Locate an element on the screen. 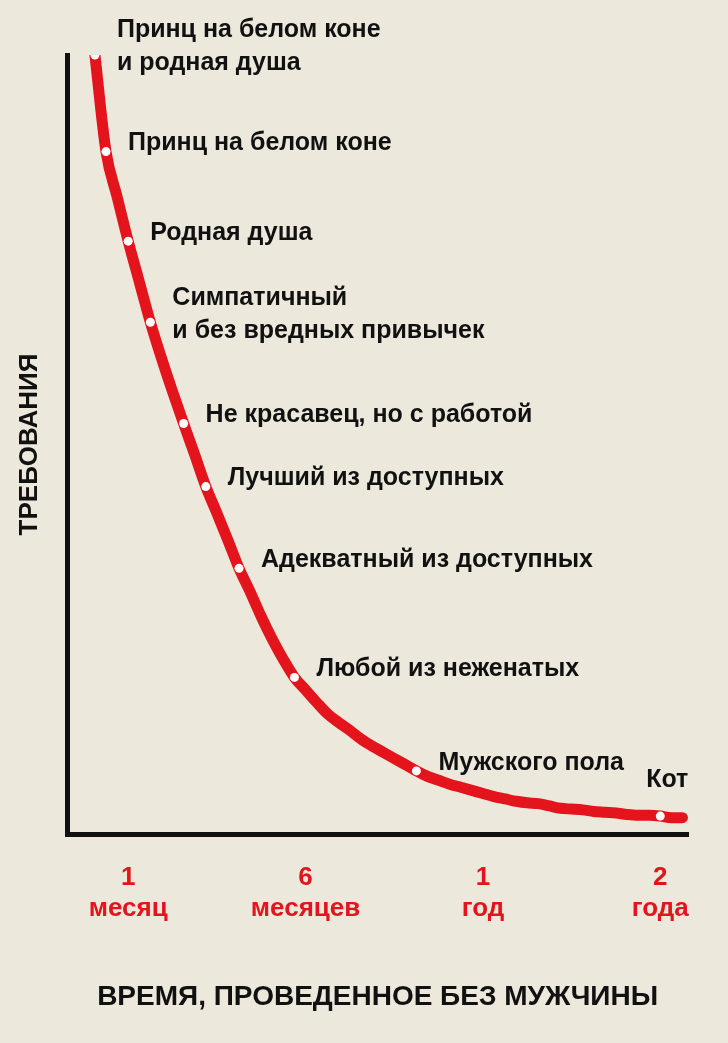 The image size is (728, 1043). x-tick-label: 1 месяц is located at coordinates (128, 891).